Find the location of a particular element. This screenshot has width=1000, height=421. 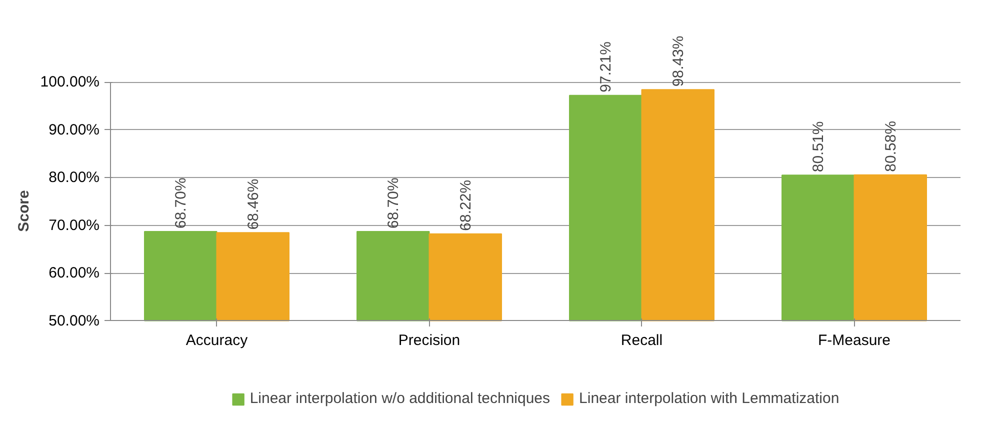

data-label: 80.51% is located at coordinates (819, 146).